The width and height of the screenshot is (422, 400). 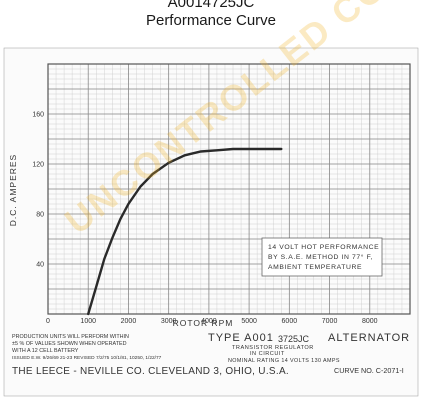 I want to click on regulator-line-1: TRANSISTOR REGULATOR, so click(x=273, y=348).